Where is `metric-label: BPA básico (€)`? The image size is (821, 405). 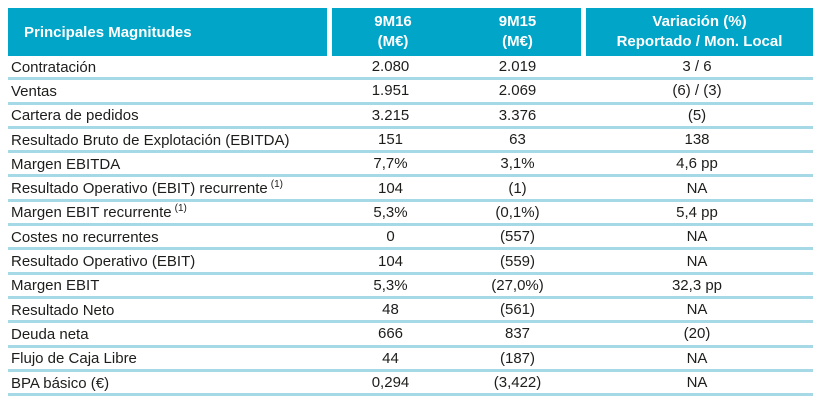
metric-label: BPA básico (€) is located at coordinates (167, 384).